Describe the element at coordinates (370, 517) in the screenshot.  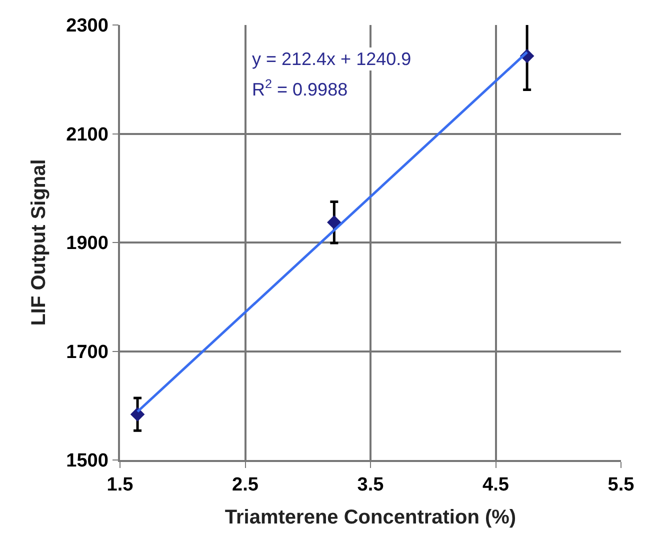
I see `x-axis-title: Triamterene Concentration (%)` at that location.